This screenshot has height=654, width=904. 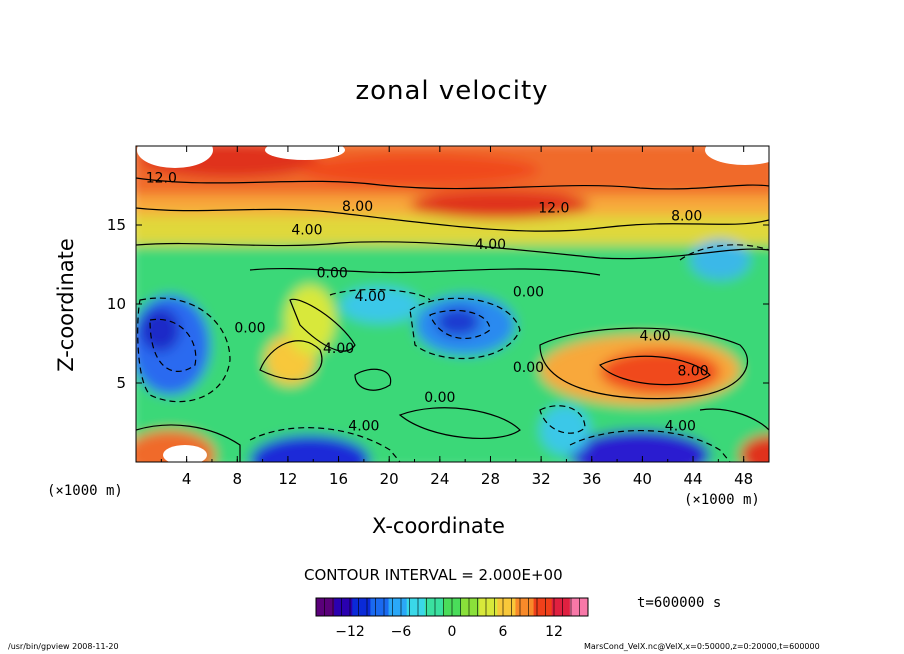 I want to click on x-tick-label: 16, so click(x=338, y=479).